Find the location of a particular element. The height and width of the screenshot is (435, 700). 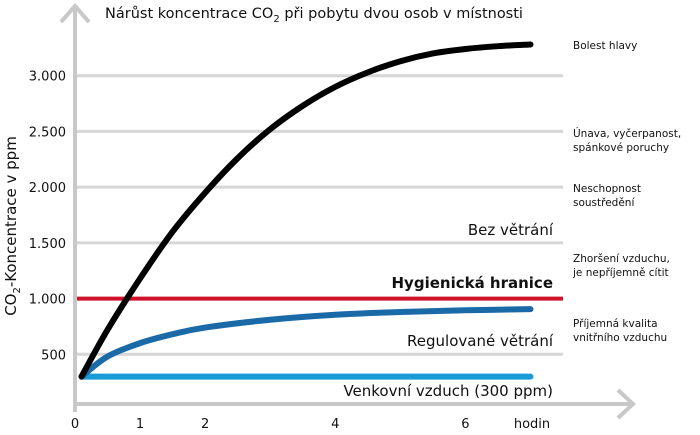

annotation-text: Zhoršení vzduchu, is located at coordinates (621, 259).